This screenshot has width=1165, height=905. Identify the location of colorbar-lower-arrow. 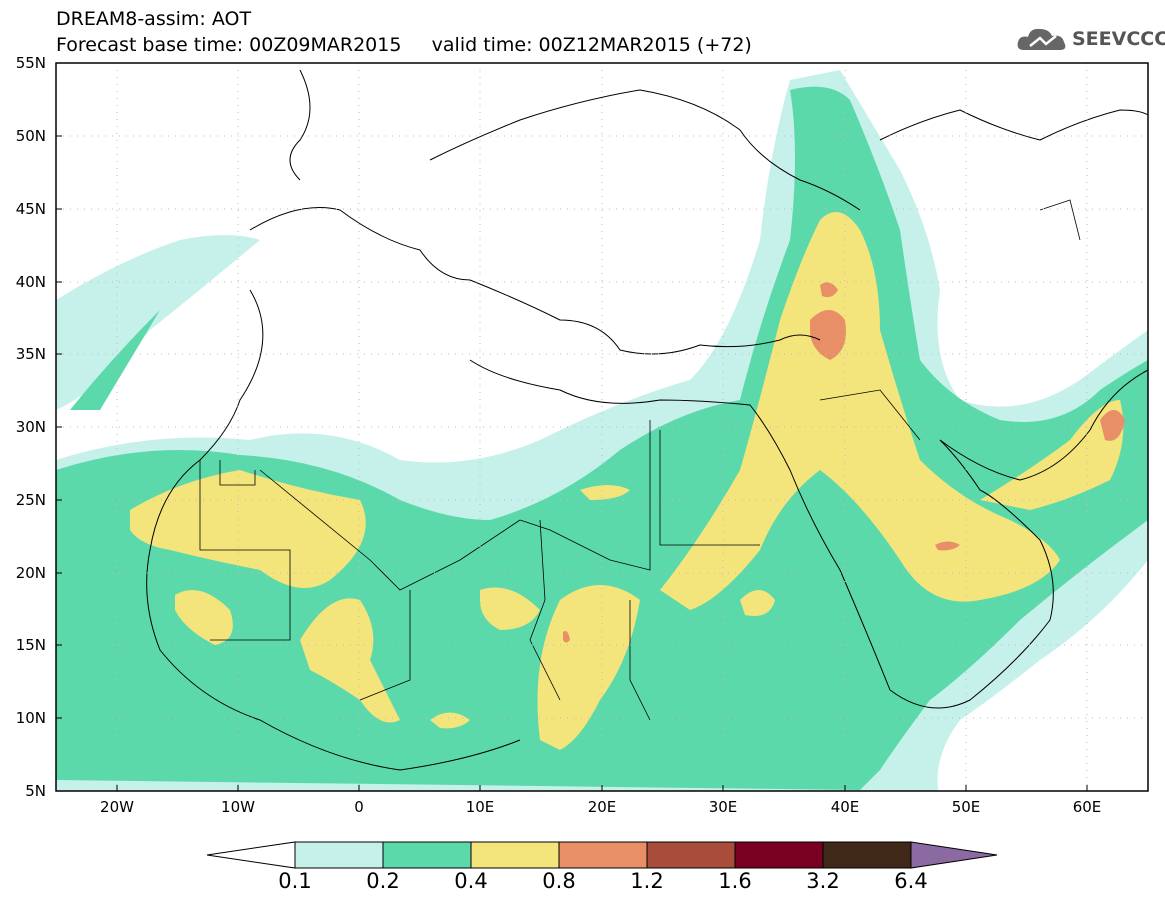
(251, 855).